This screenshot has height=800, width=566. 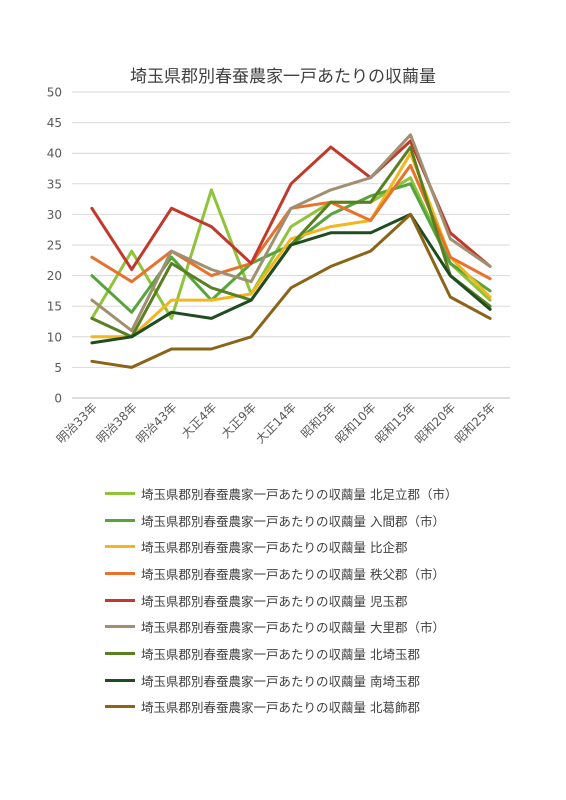 What do you see at coordinates (283, 77) in the screenshot?
I see `chart-title: 埼玉県郡別春蚕農家一戸あたりの収繭量` at bounding box center [283, 77].